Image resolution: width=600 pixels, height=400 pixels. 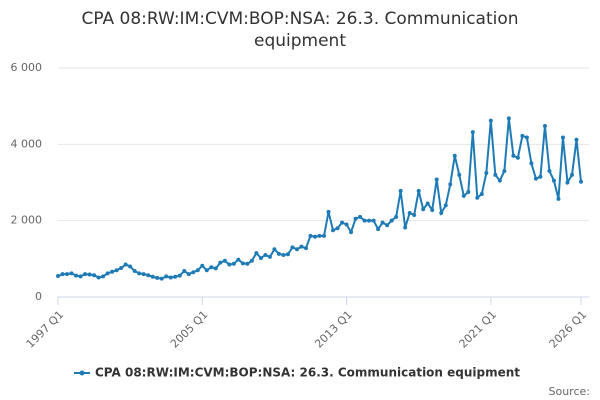 I want to click on x-tick-label: 2013 Q1, so click(x=333, y=329).